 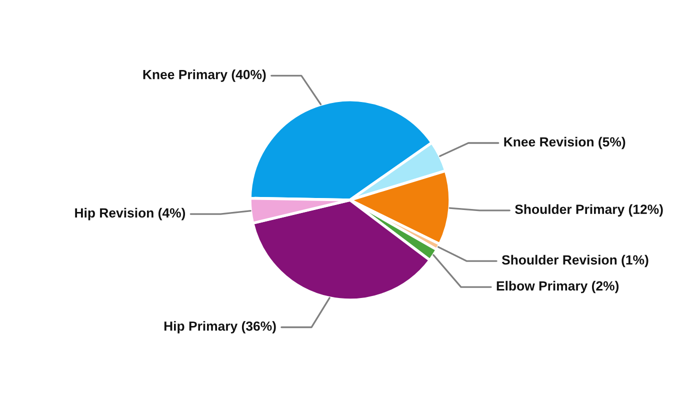 What do you see at coordinates (220, 327) in the screenshot?
I see `slice-label: Hip Primary (36%)` at bounding box center [220, 327].